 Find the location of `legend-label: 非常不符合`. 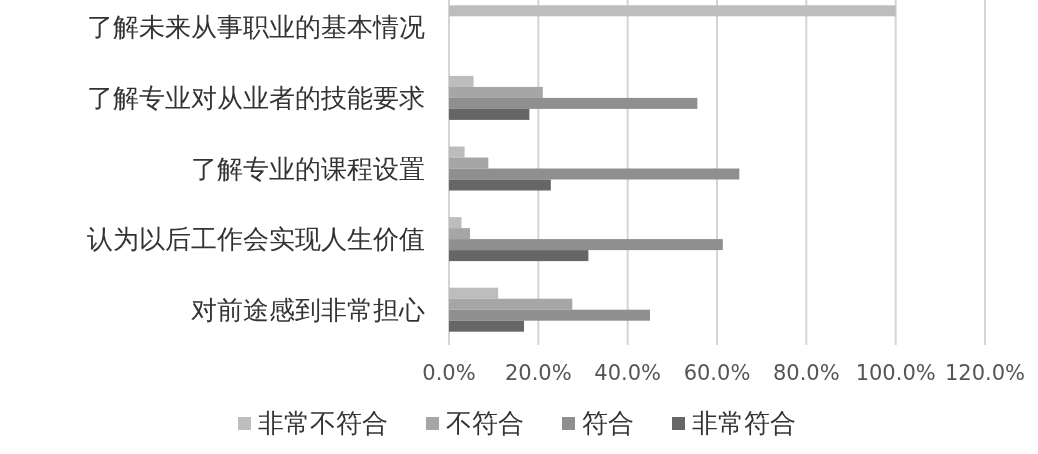

legend-label: 非常不符合 is located at coordinates (323, 423).